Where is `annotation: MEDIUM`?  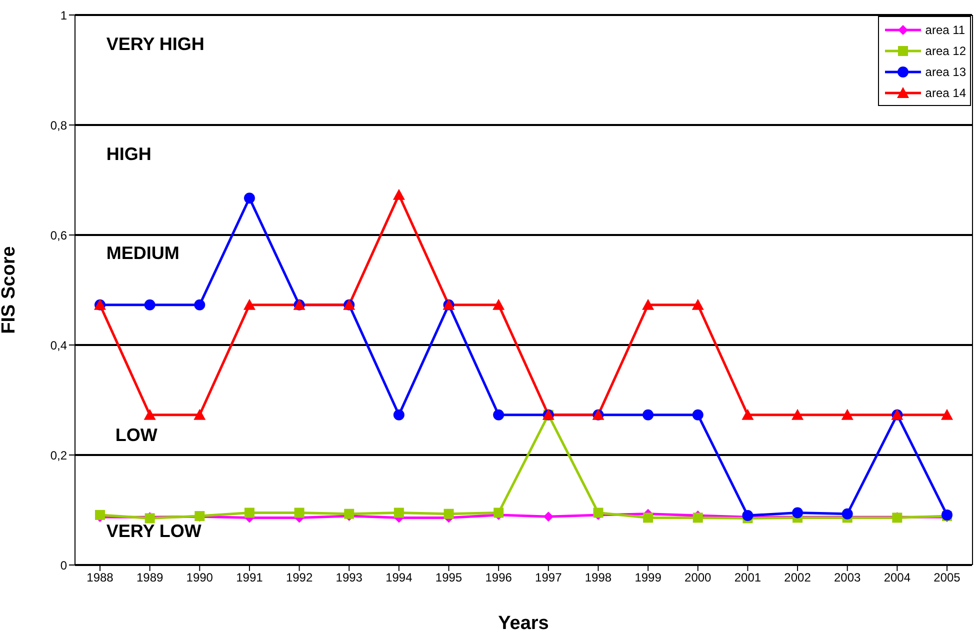
annotation: MEDIUM is located at coordinates (143, 253).